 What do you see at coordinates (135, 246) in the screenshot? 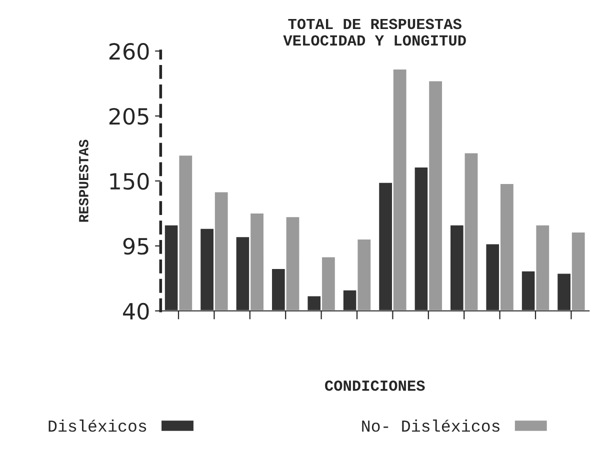
I see `y-tick-label: 95` at bounding box center [135, 246].